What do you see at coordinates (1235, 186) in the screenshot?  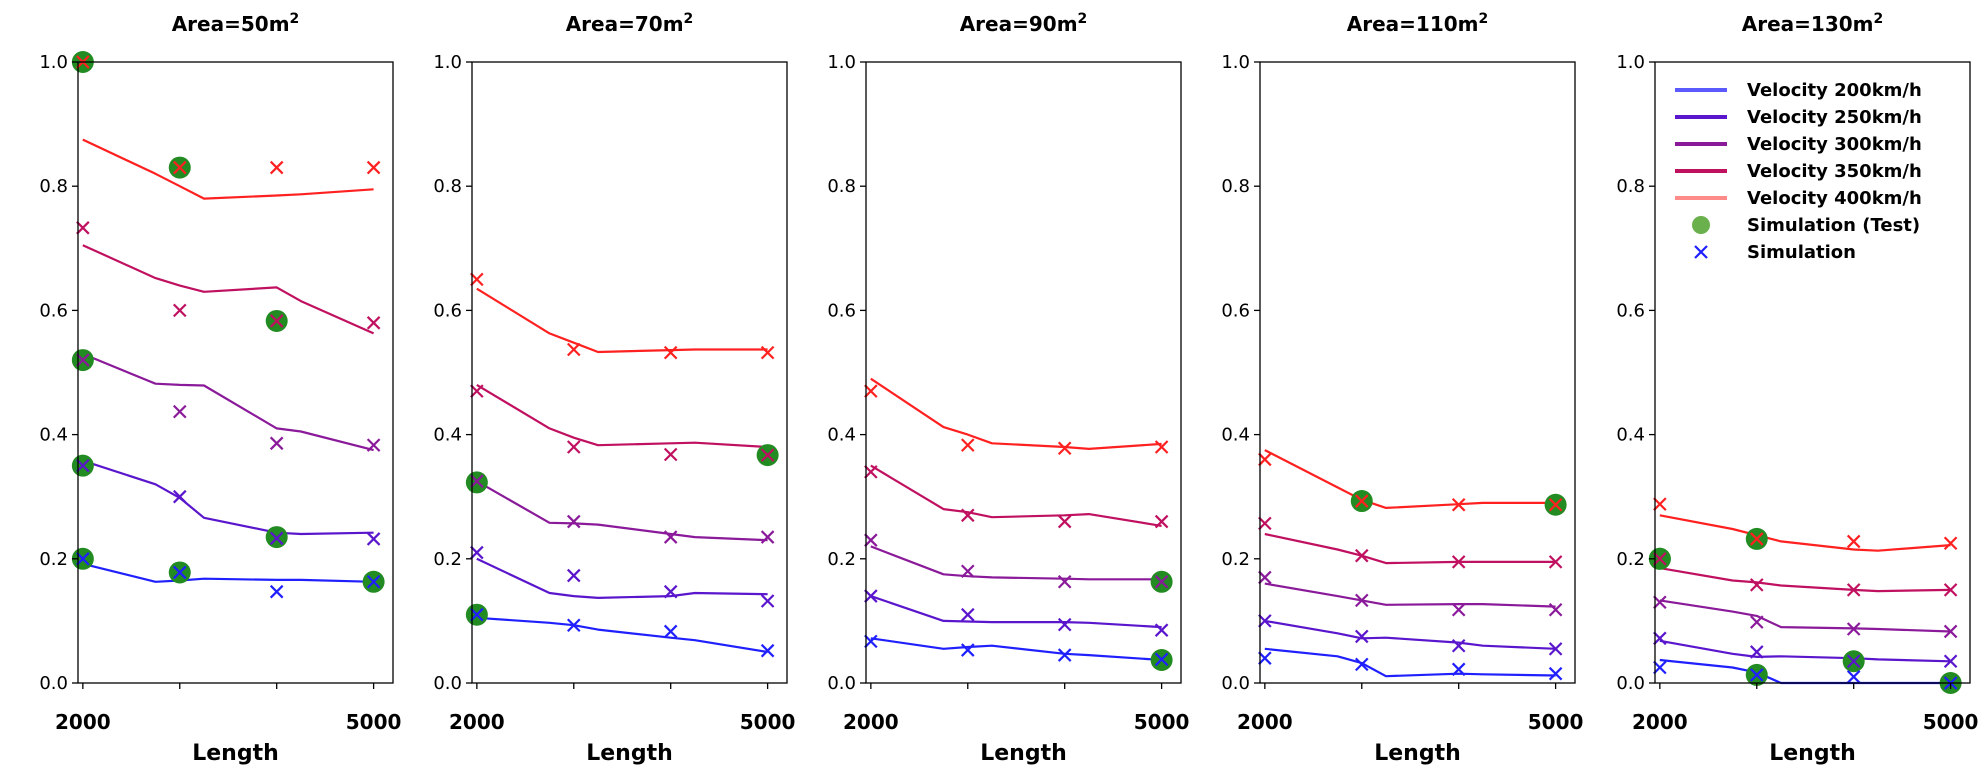 I see `y-tick-label: 0.8` at bounding box center [1235, 186].